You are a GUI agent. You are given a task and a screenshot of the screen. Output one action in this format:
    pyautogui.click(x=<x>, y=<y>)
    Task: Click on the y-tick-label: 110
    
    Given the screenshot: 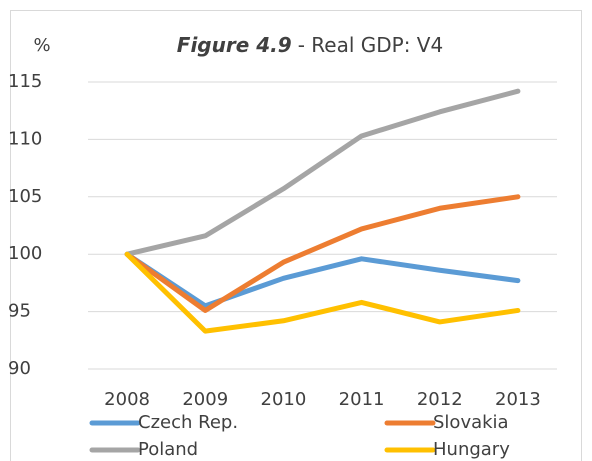 What is the action you would take?
    pyautogui.click(x=25, y=138)
    